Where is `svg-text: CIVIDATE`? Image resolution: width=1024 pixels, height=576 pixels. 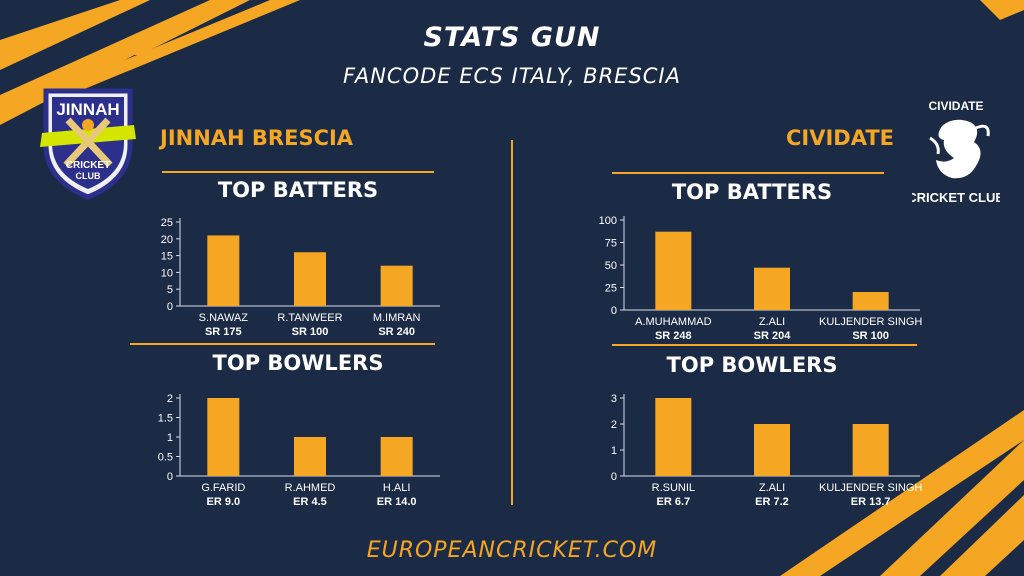
svg-text: CIVIDATE is located at coordinates (955, 106).